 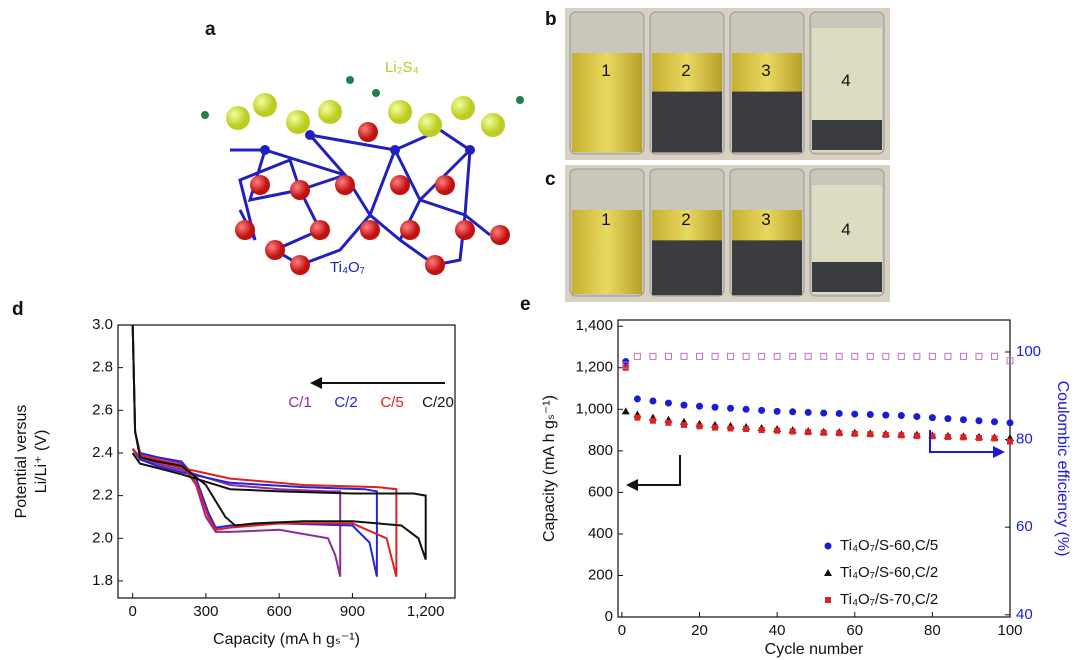 What do you see at coordinates (889, 545) in the screenshot?
I see `legend-label: Ti₄O₇/S-60,C/5` at bounding box center [889, 545].